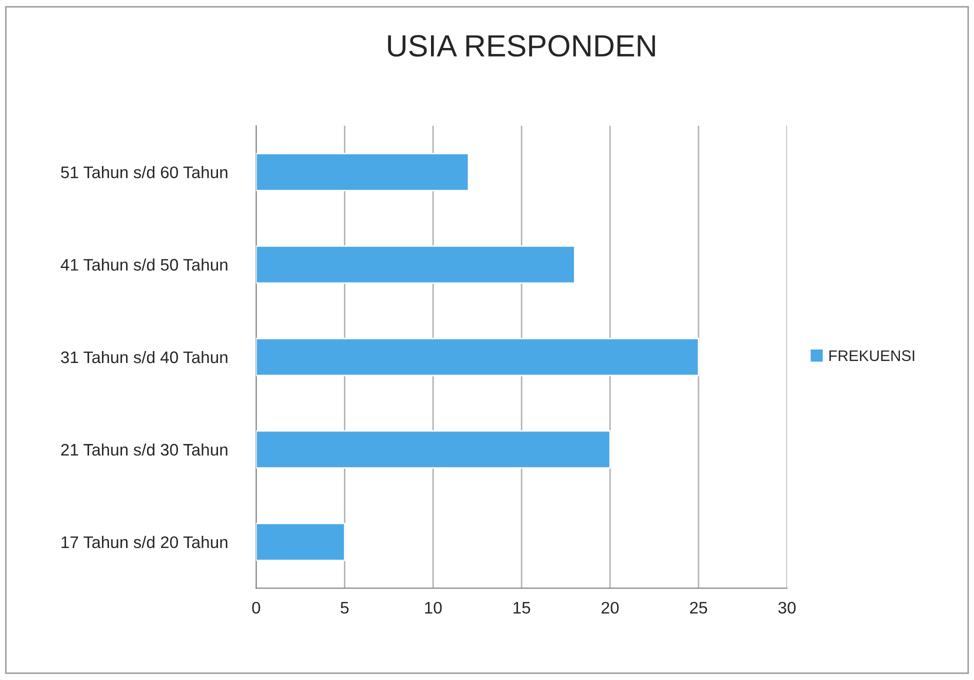  Describe the element at coordinates (610, 608) in the screenshot. I see `x-tick-label: 20` at that location.